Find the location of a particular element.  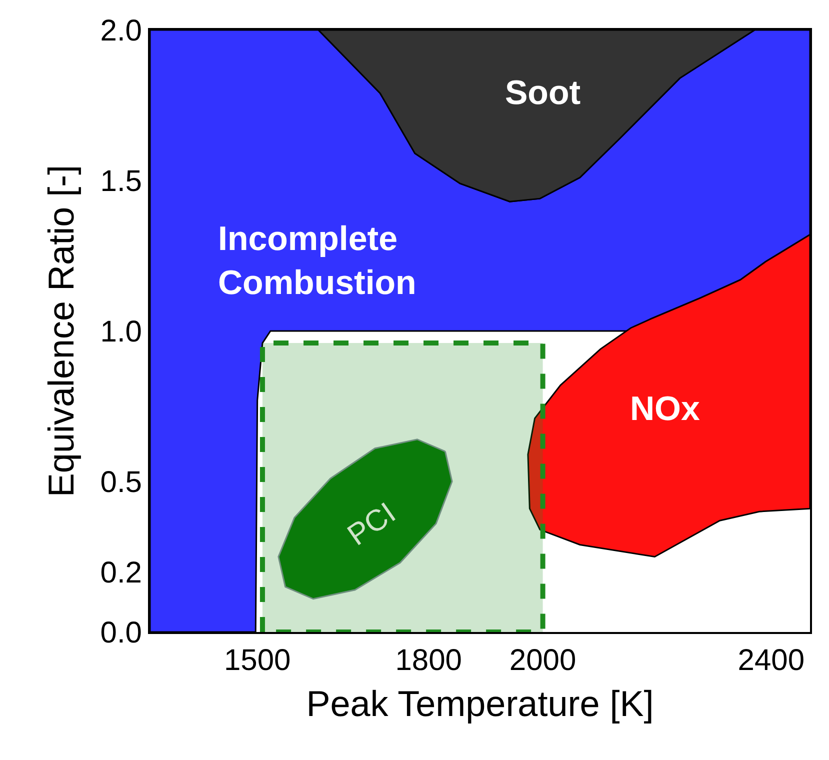

y-tick-label: 2.0 is located at coordinates (121, 31).